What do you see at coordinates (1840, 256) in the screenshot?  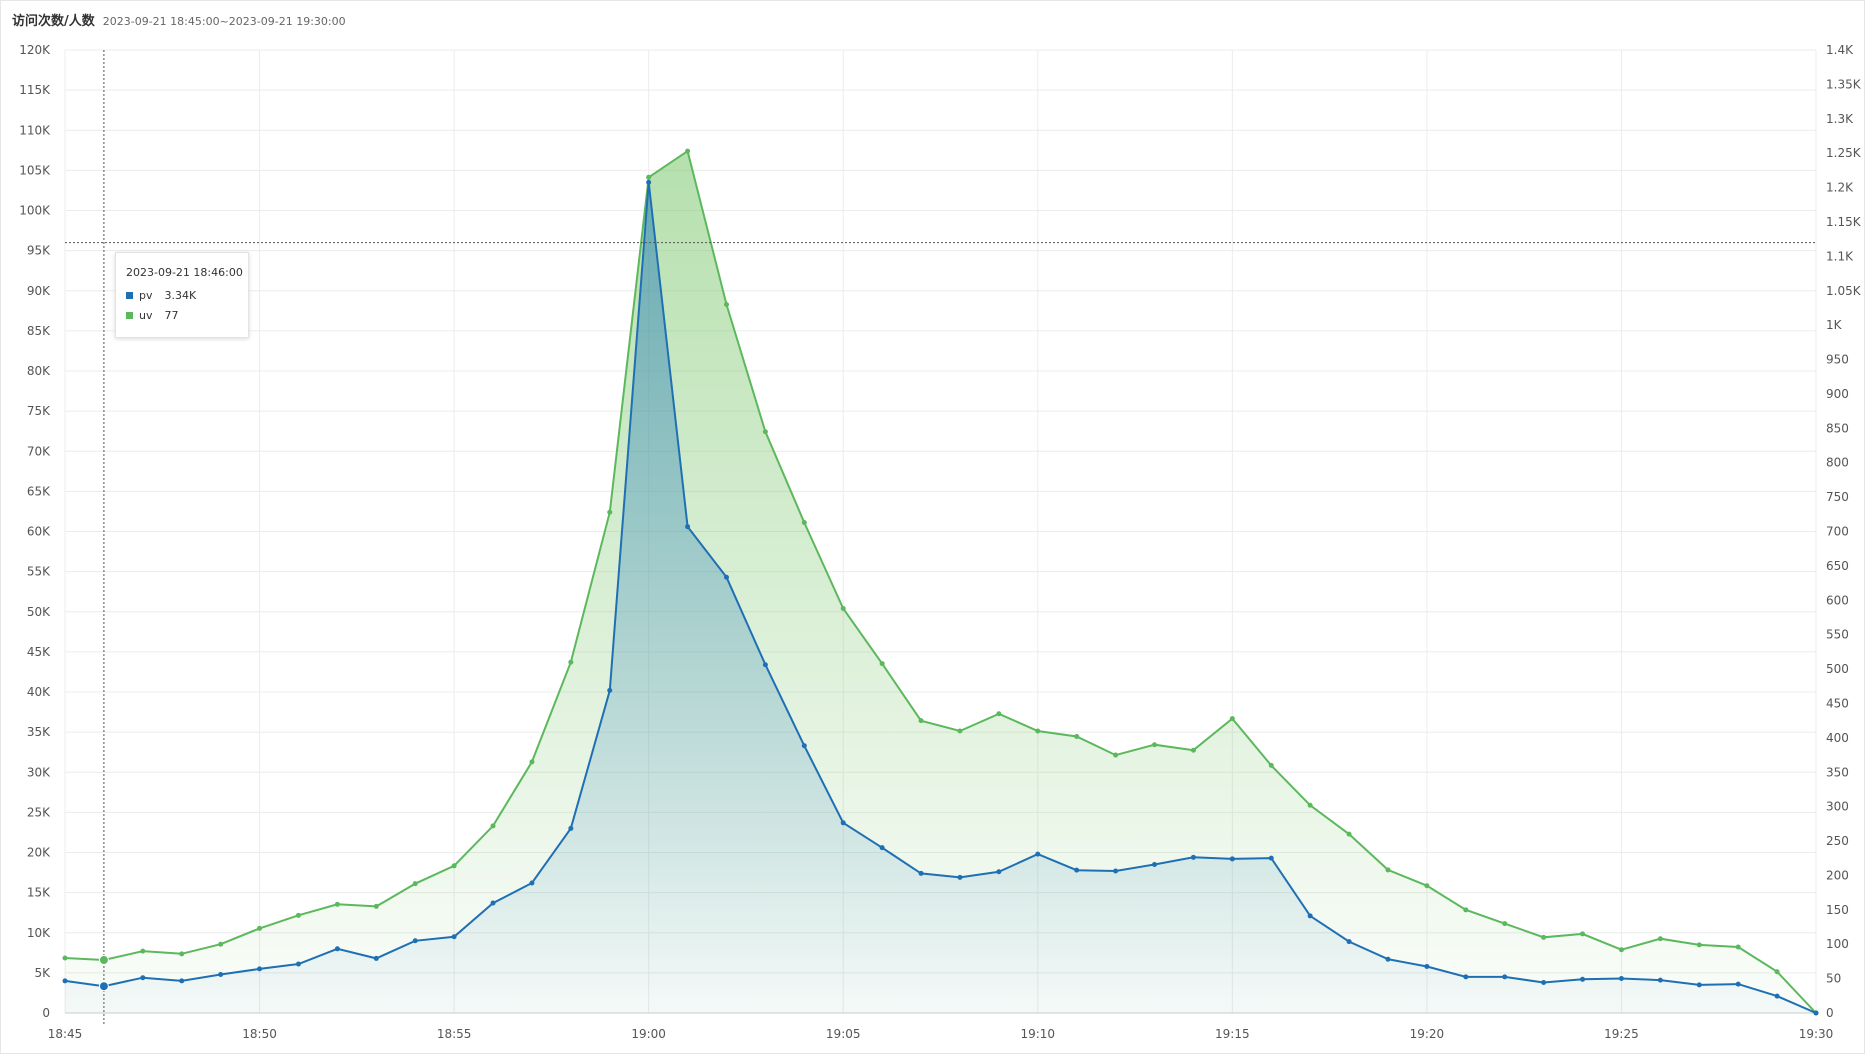 I see `right-tick-label: 1.1K` at bounding box center [1840, 256].